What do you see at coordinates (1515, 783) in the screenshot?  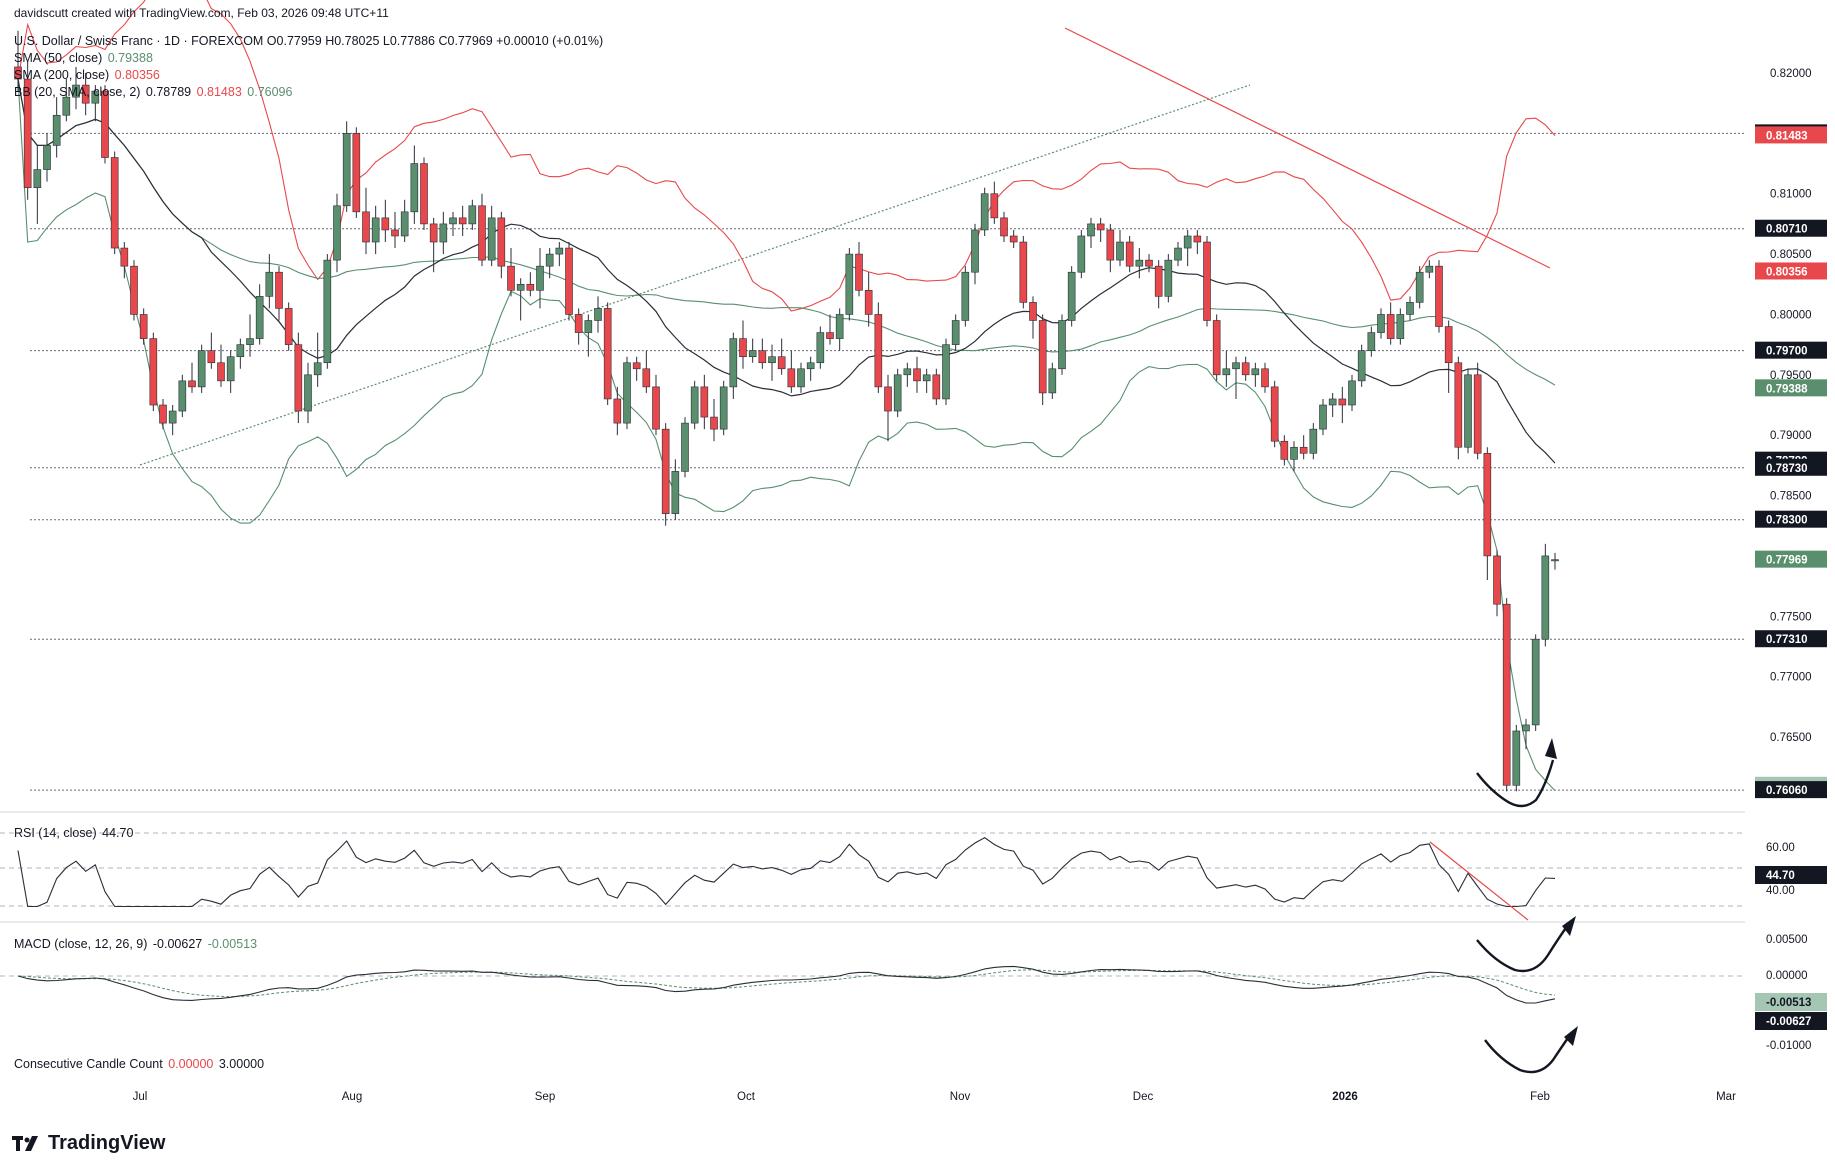 I see `reversal-curve-price` at bounding box center [1515, 783].